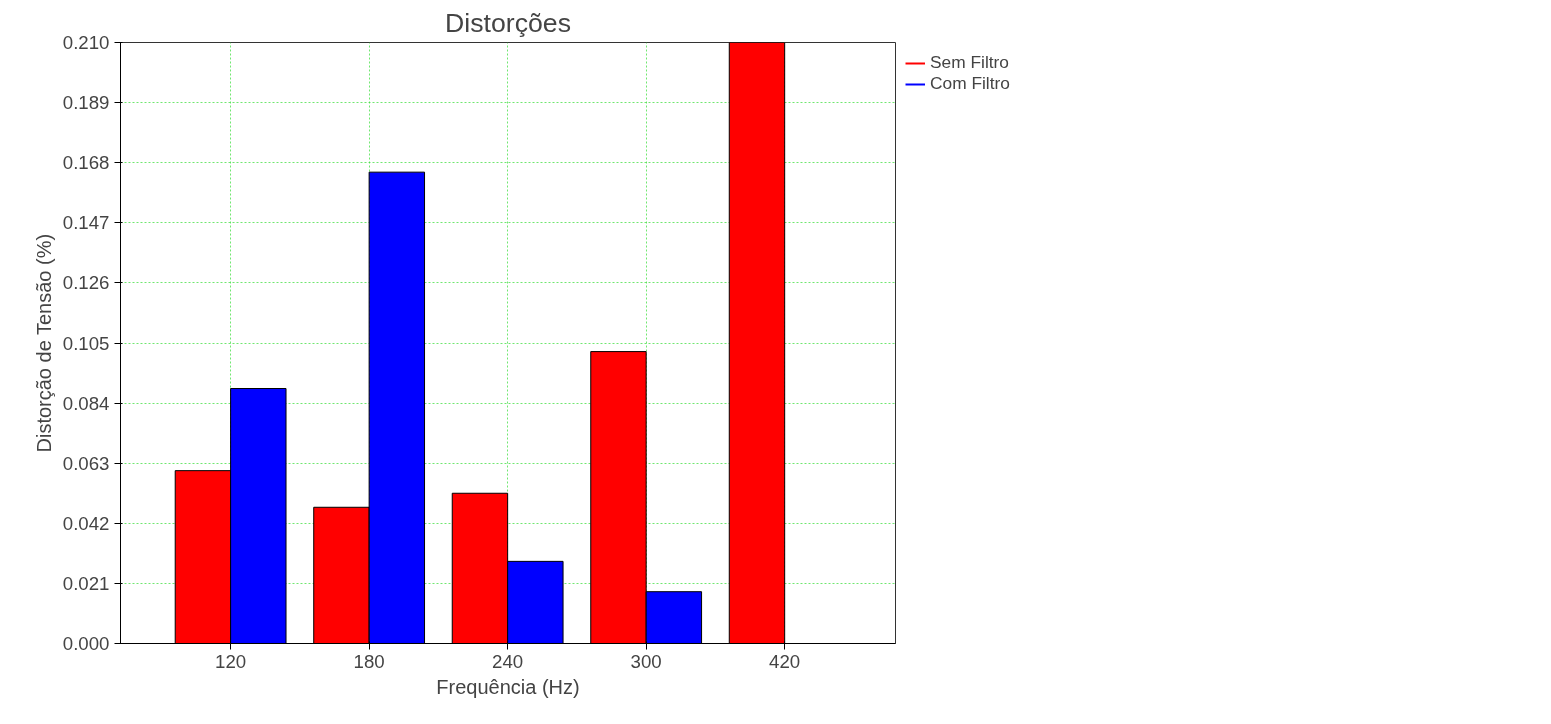  What do you see at coordinates (231, 661) in the screenshot?
I see `x-tick-label: 120` at bounding box center [231, 661].